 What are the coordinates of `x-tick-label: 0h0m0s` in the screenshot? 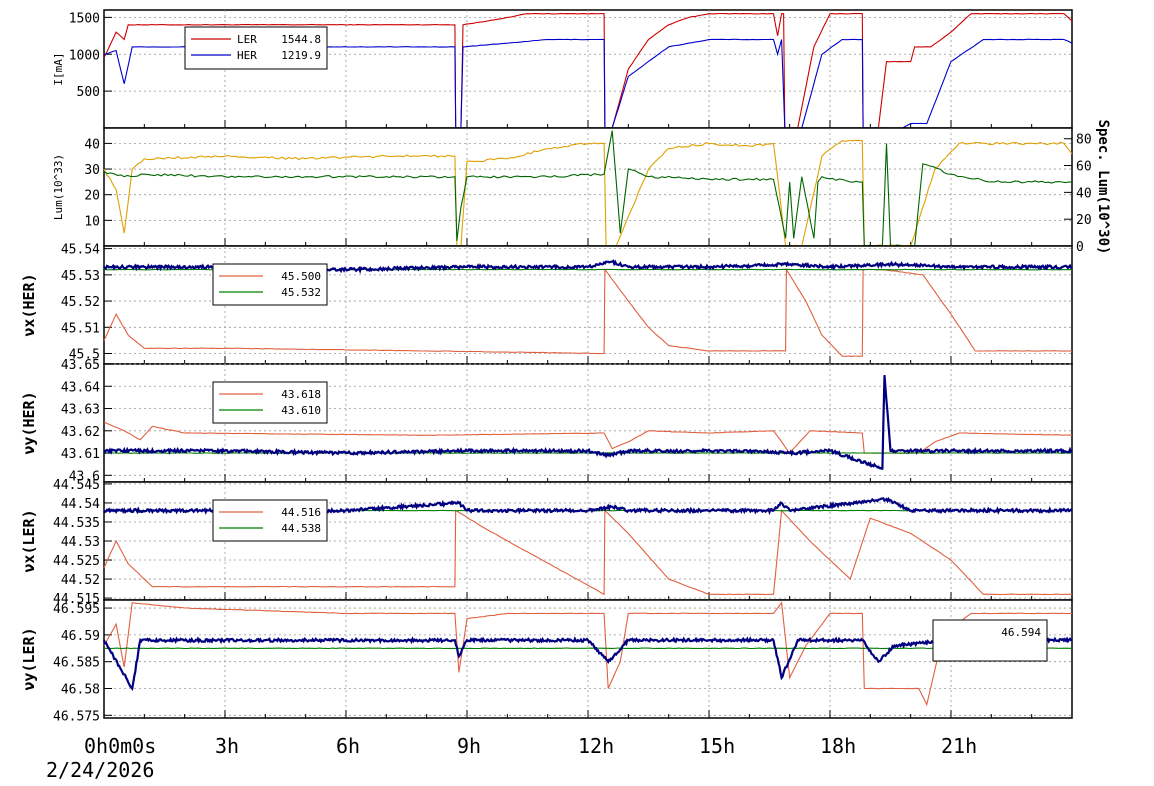 It's located at (120, 746).